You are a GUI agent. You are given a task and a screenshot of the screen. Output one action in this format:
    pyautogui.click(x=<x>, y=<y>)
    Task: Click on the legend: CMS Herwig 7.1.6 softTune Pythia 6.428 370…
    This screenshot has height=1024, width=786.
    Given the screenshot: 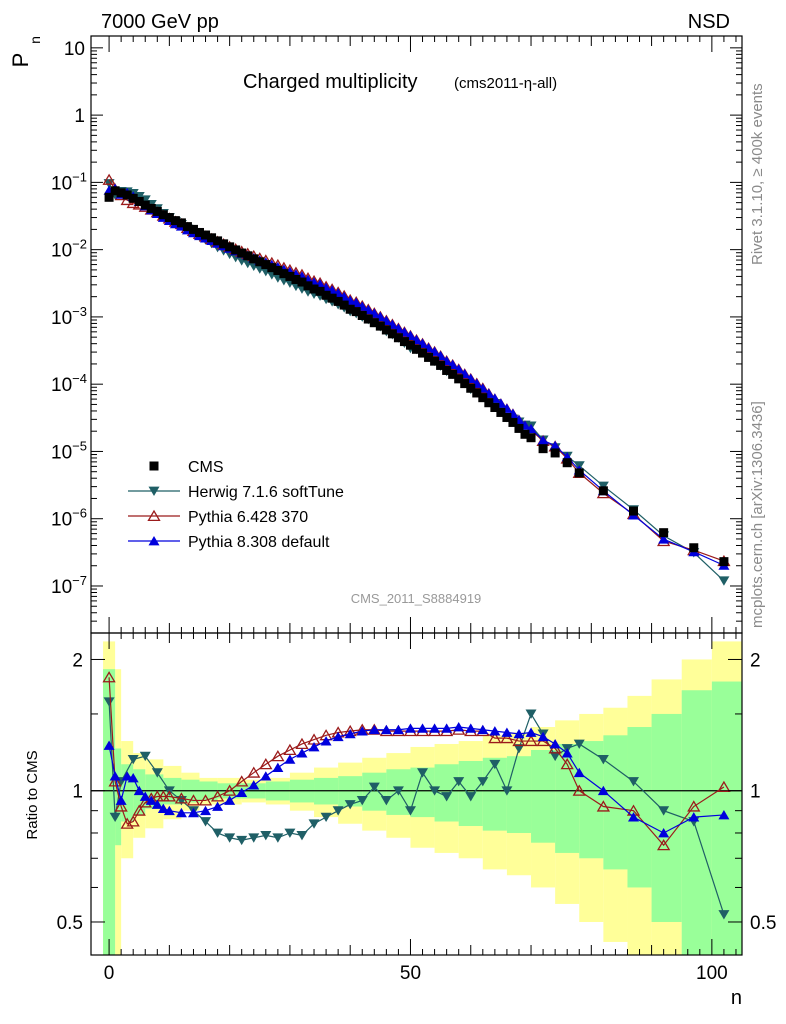 What is the action you would take?
    pyautogui.click(x=236, y=505)
    